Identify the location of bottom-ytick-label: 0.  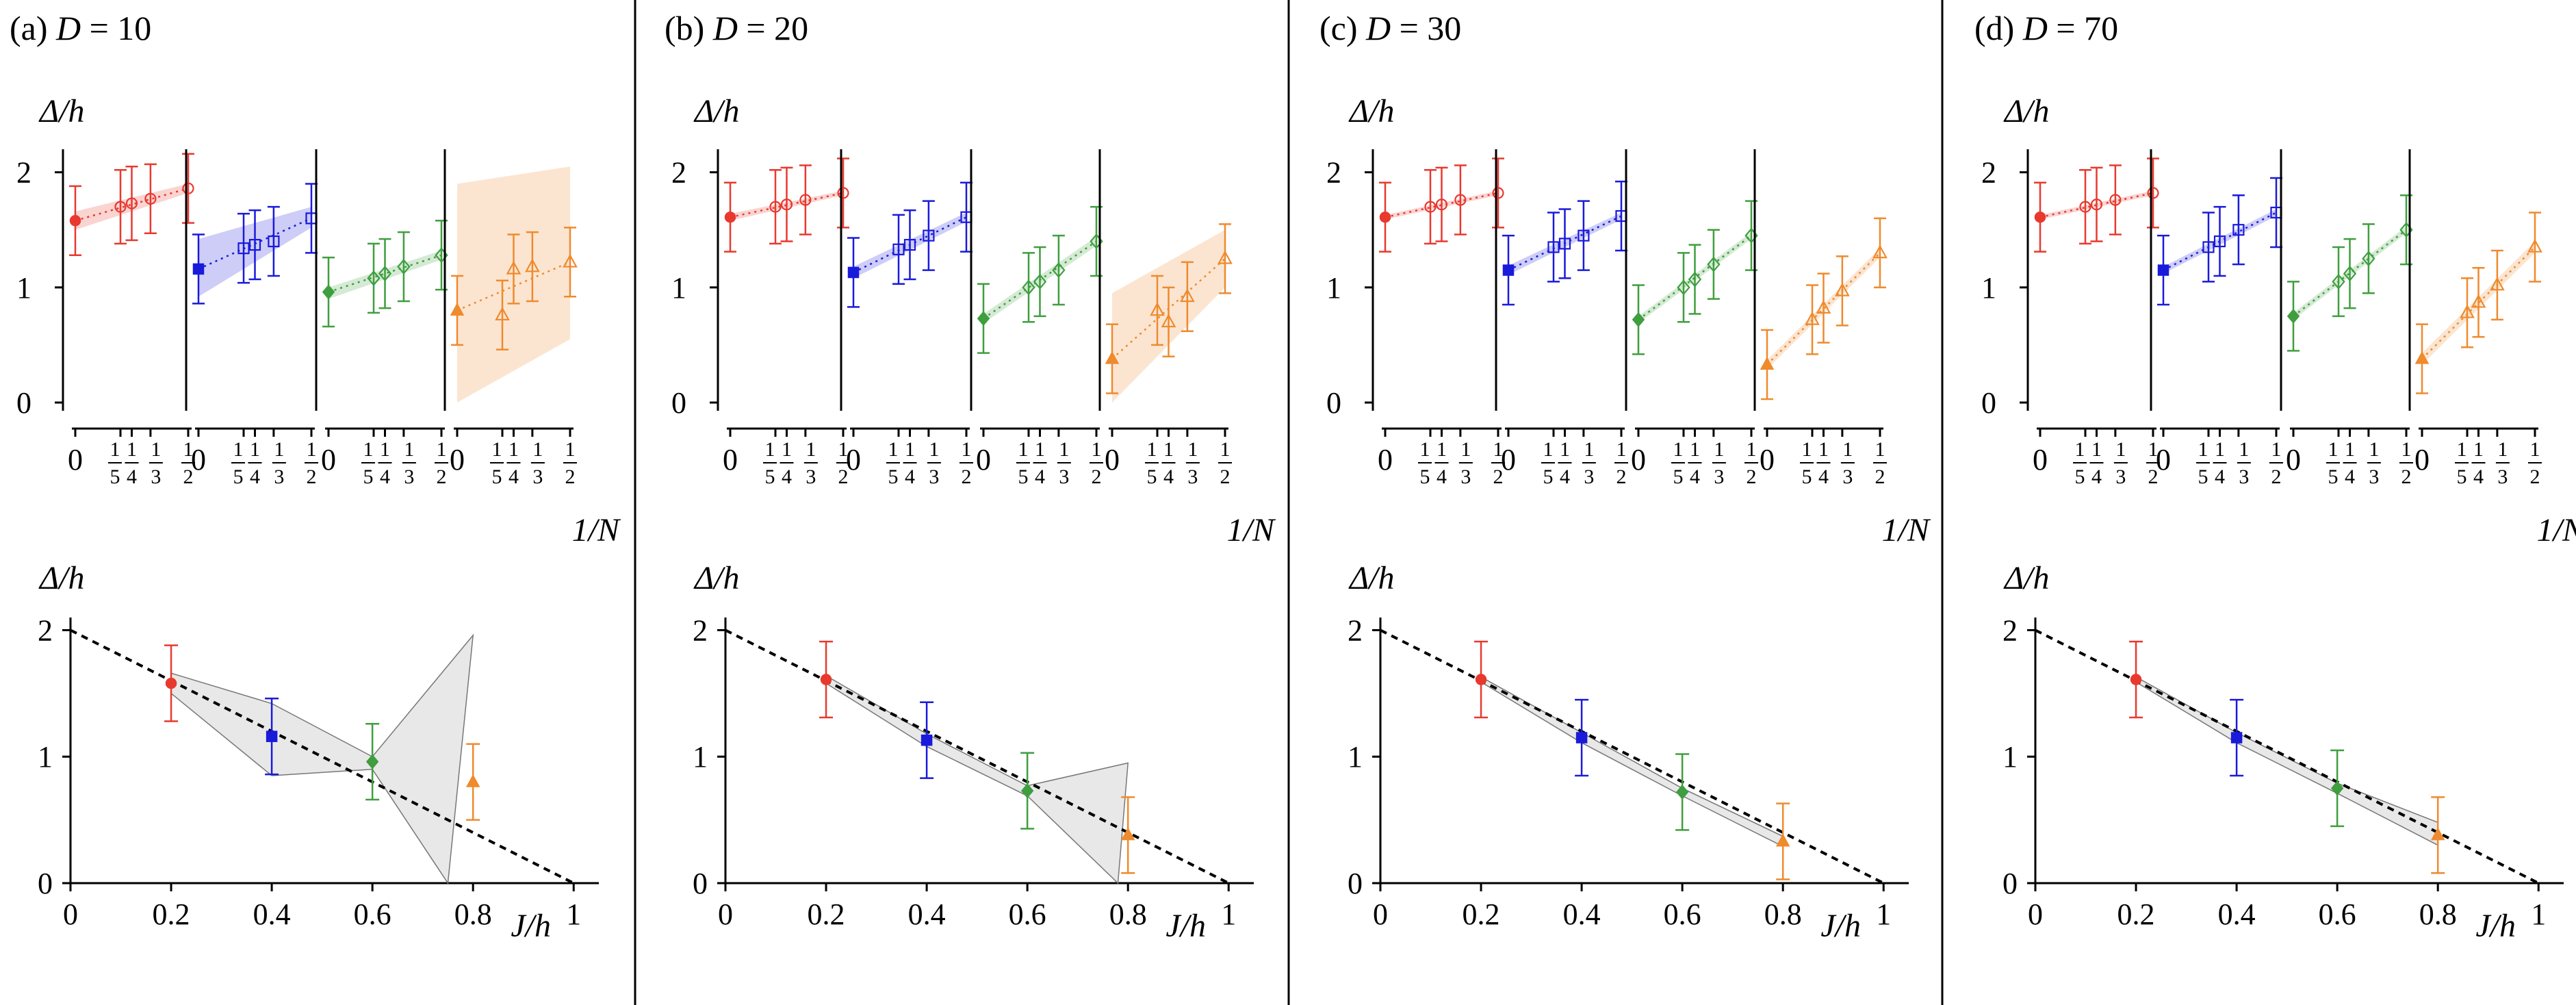
(45, 884).